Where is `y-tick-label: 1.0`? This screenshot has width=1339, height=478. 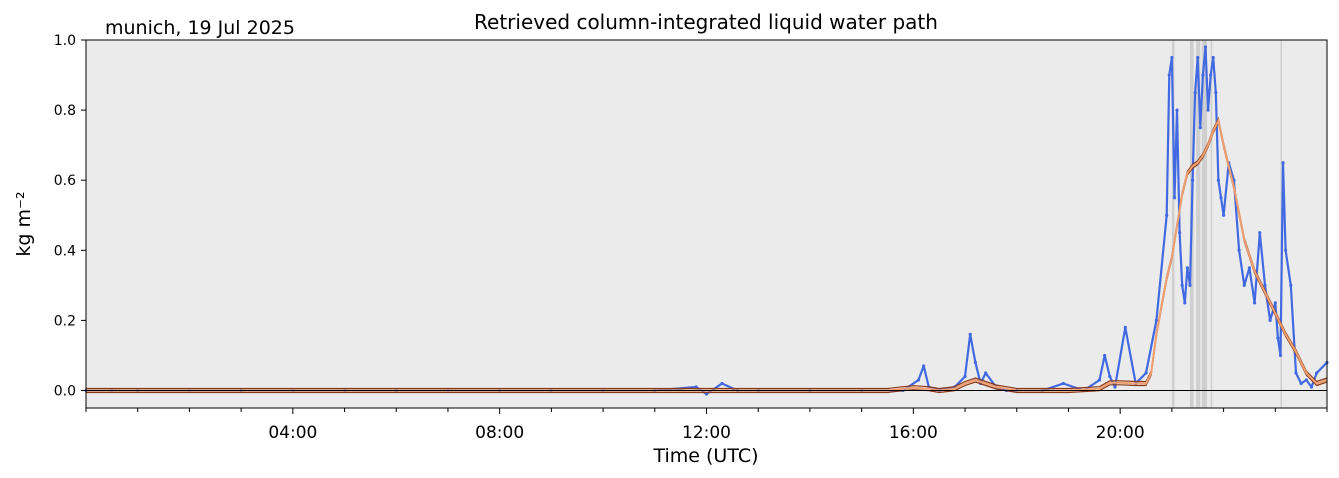
y-tick-label: 1.0 is located at coordinates (65, 41).